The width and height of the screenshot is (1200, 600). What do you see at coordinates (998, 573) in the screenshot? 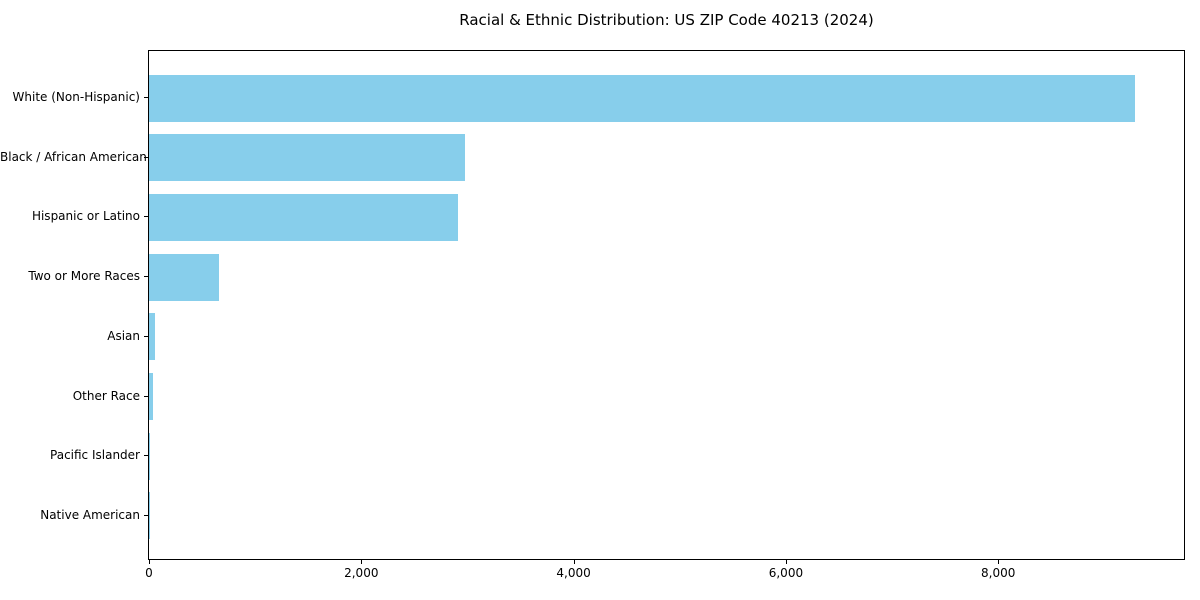
I see `x-tick-label: 8,000` at bounding box center [998, 573].